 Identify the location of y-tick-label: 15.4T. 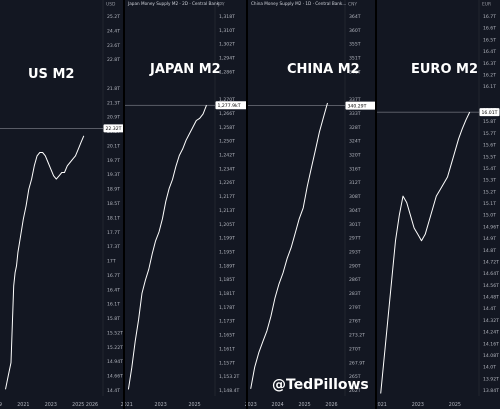
(489, 169).